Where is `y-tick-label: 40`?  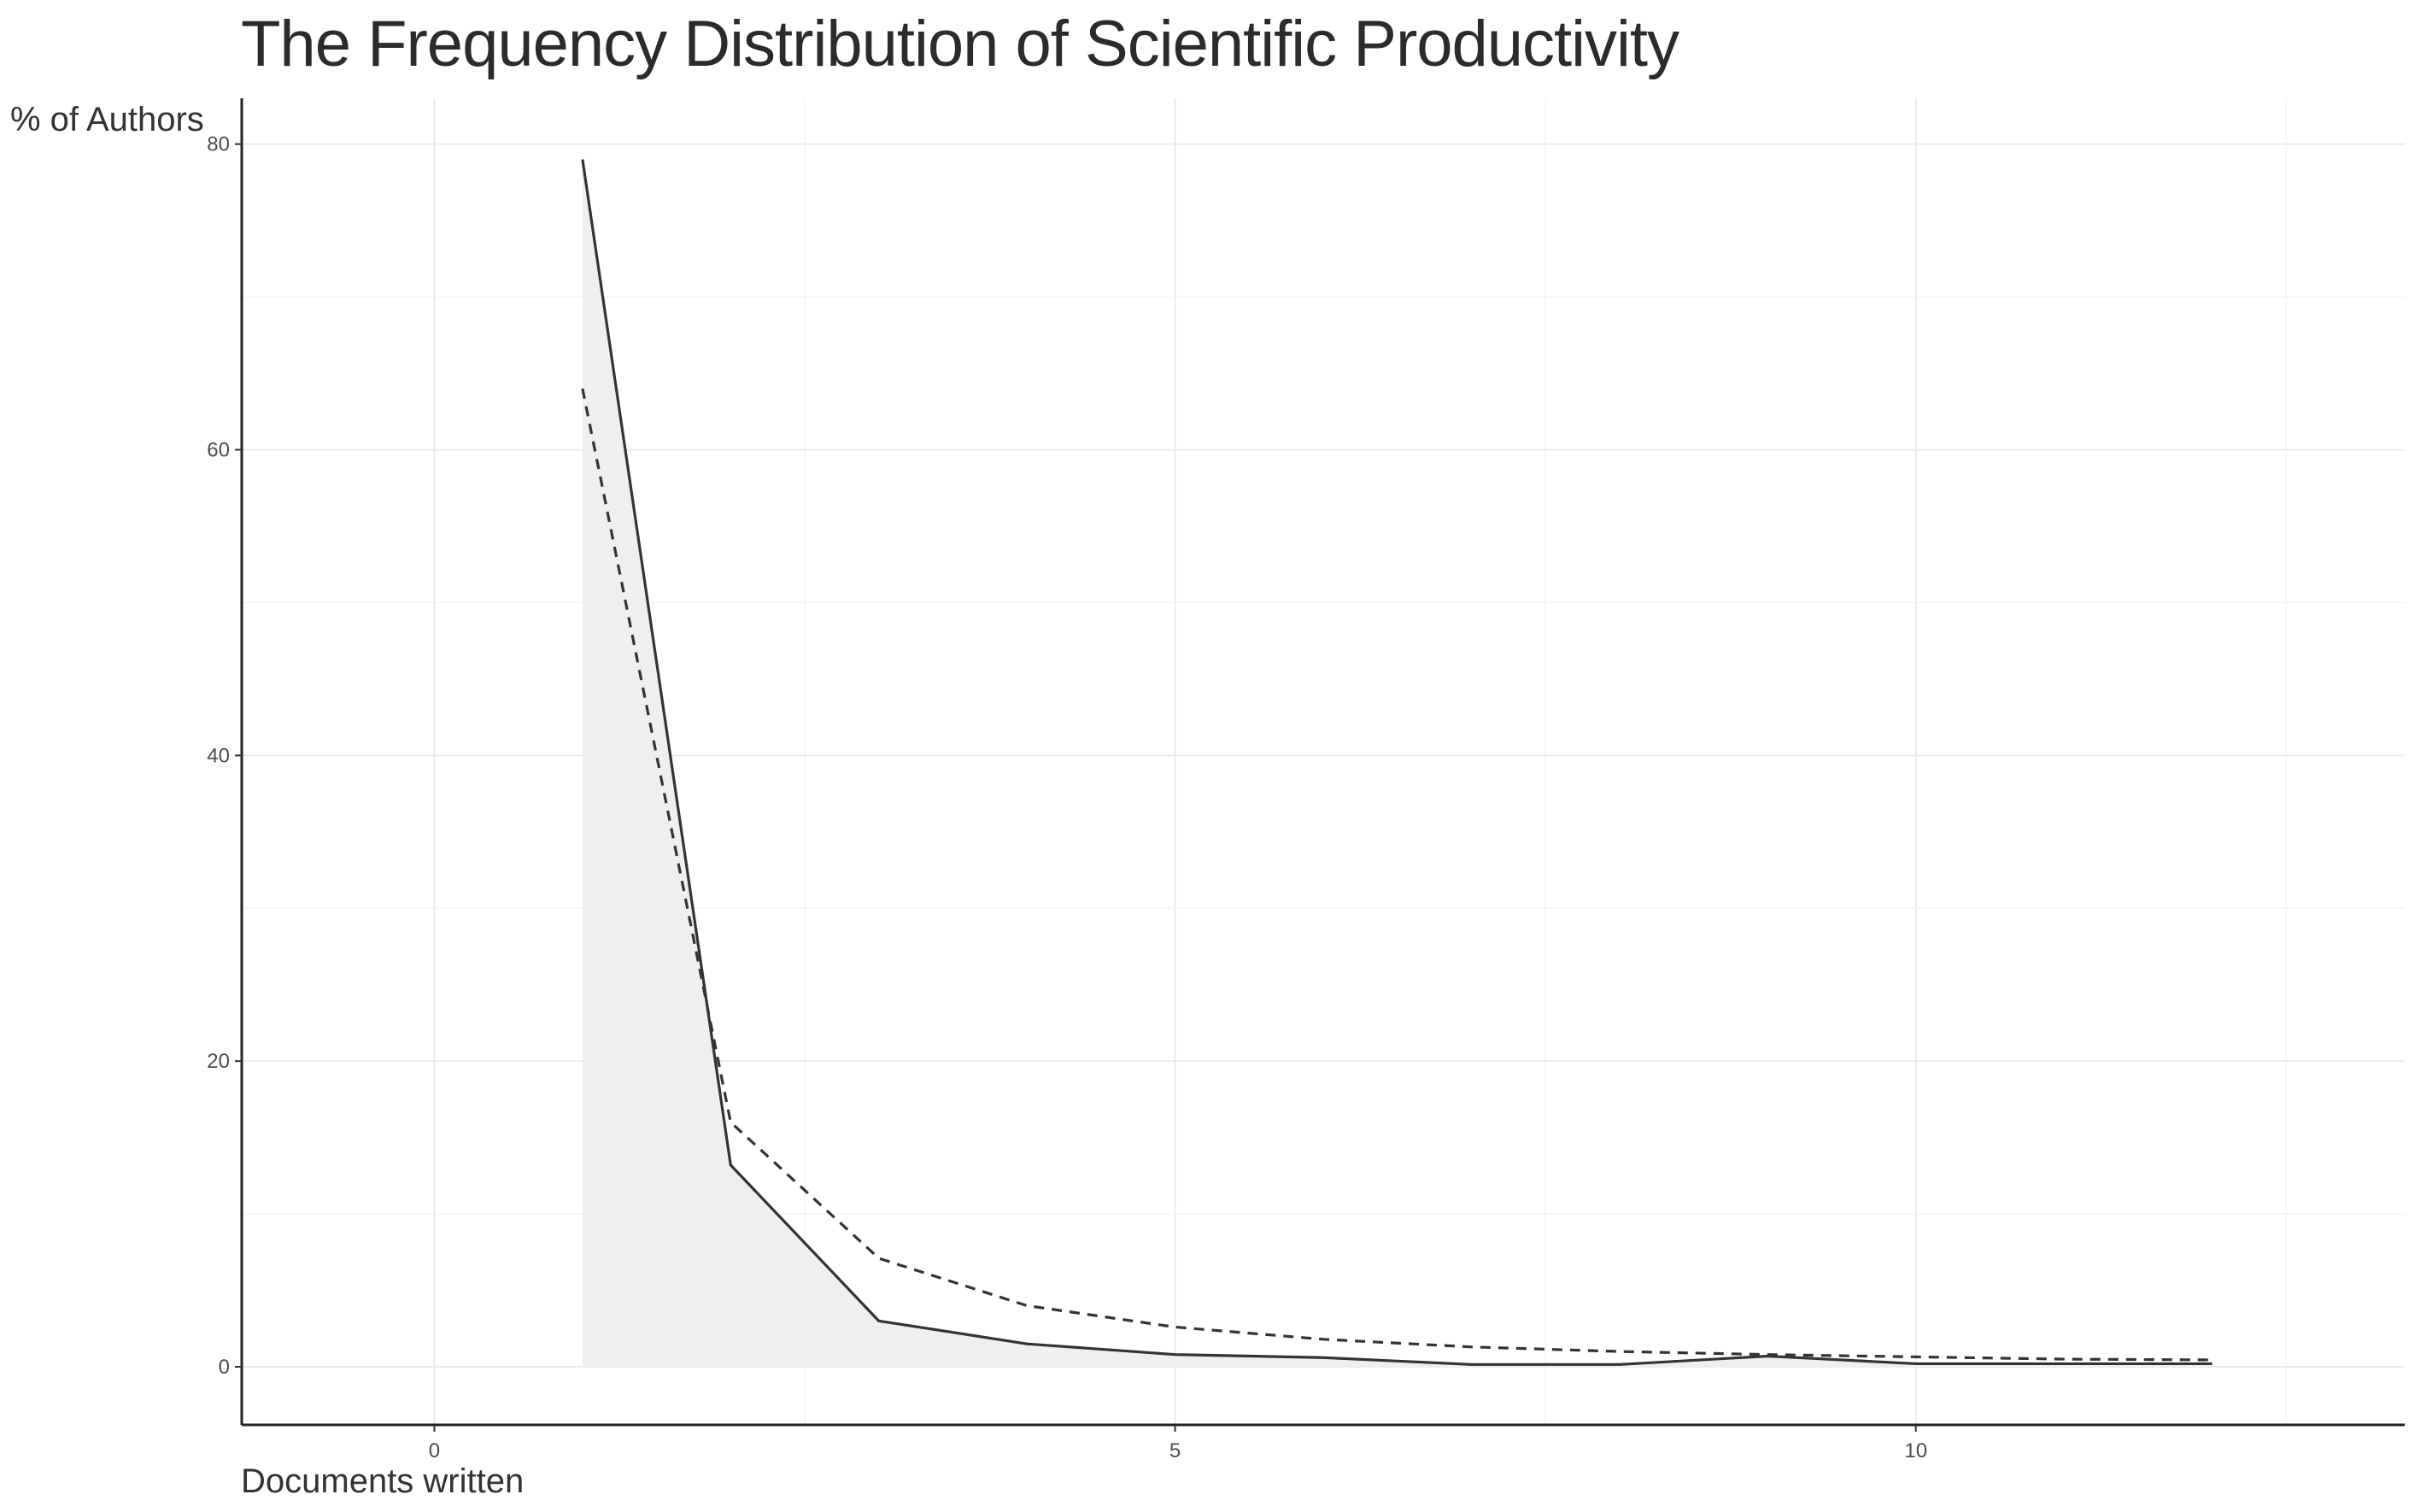
y-tick-label: 40 is located at coordinates (218, 755).